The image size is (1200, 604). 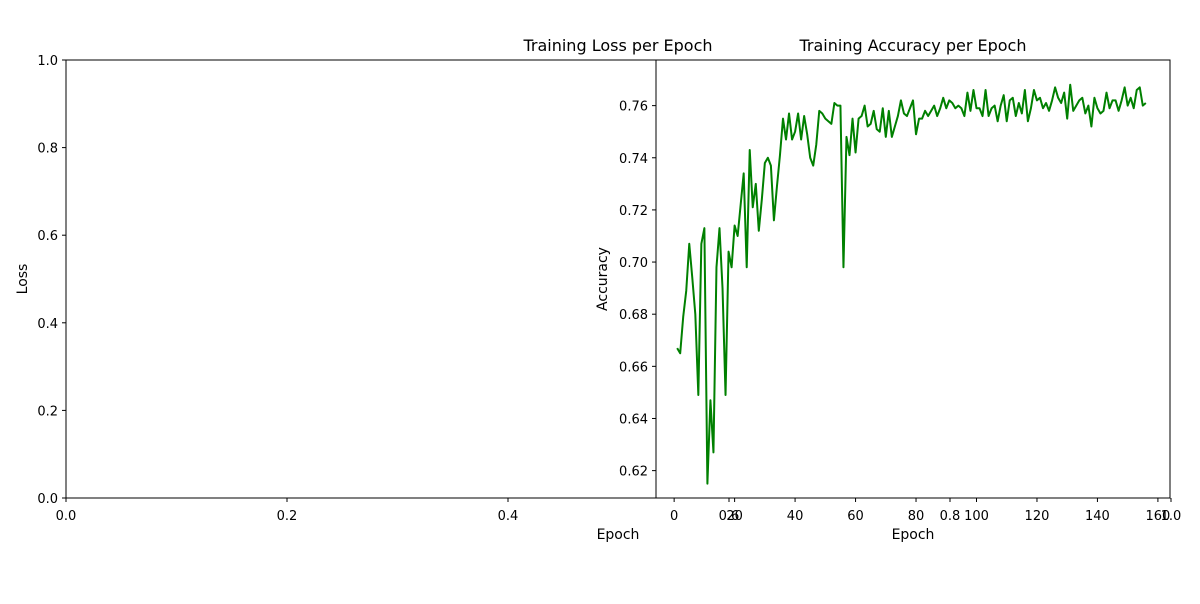 What do you see at coordinates (618, 535) in the screenshot?
I see `loss-x-label: Epoch` at bounding box center [618, 535].